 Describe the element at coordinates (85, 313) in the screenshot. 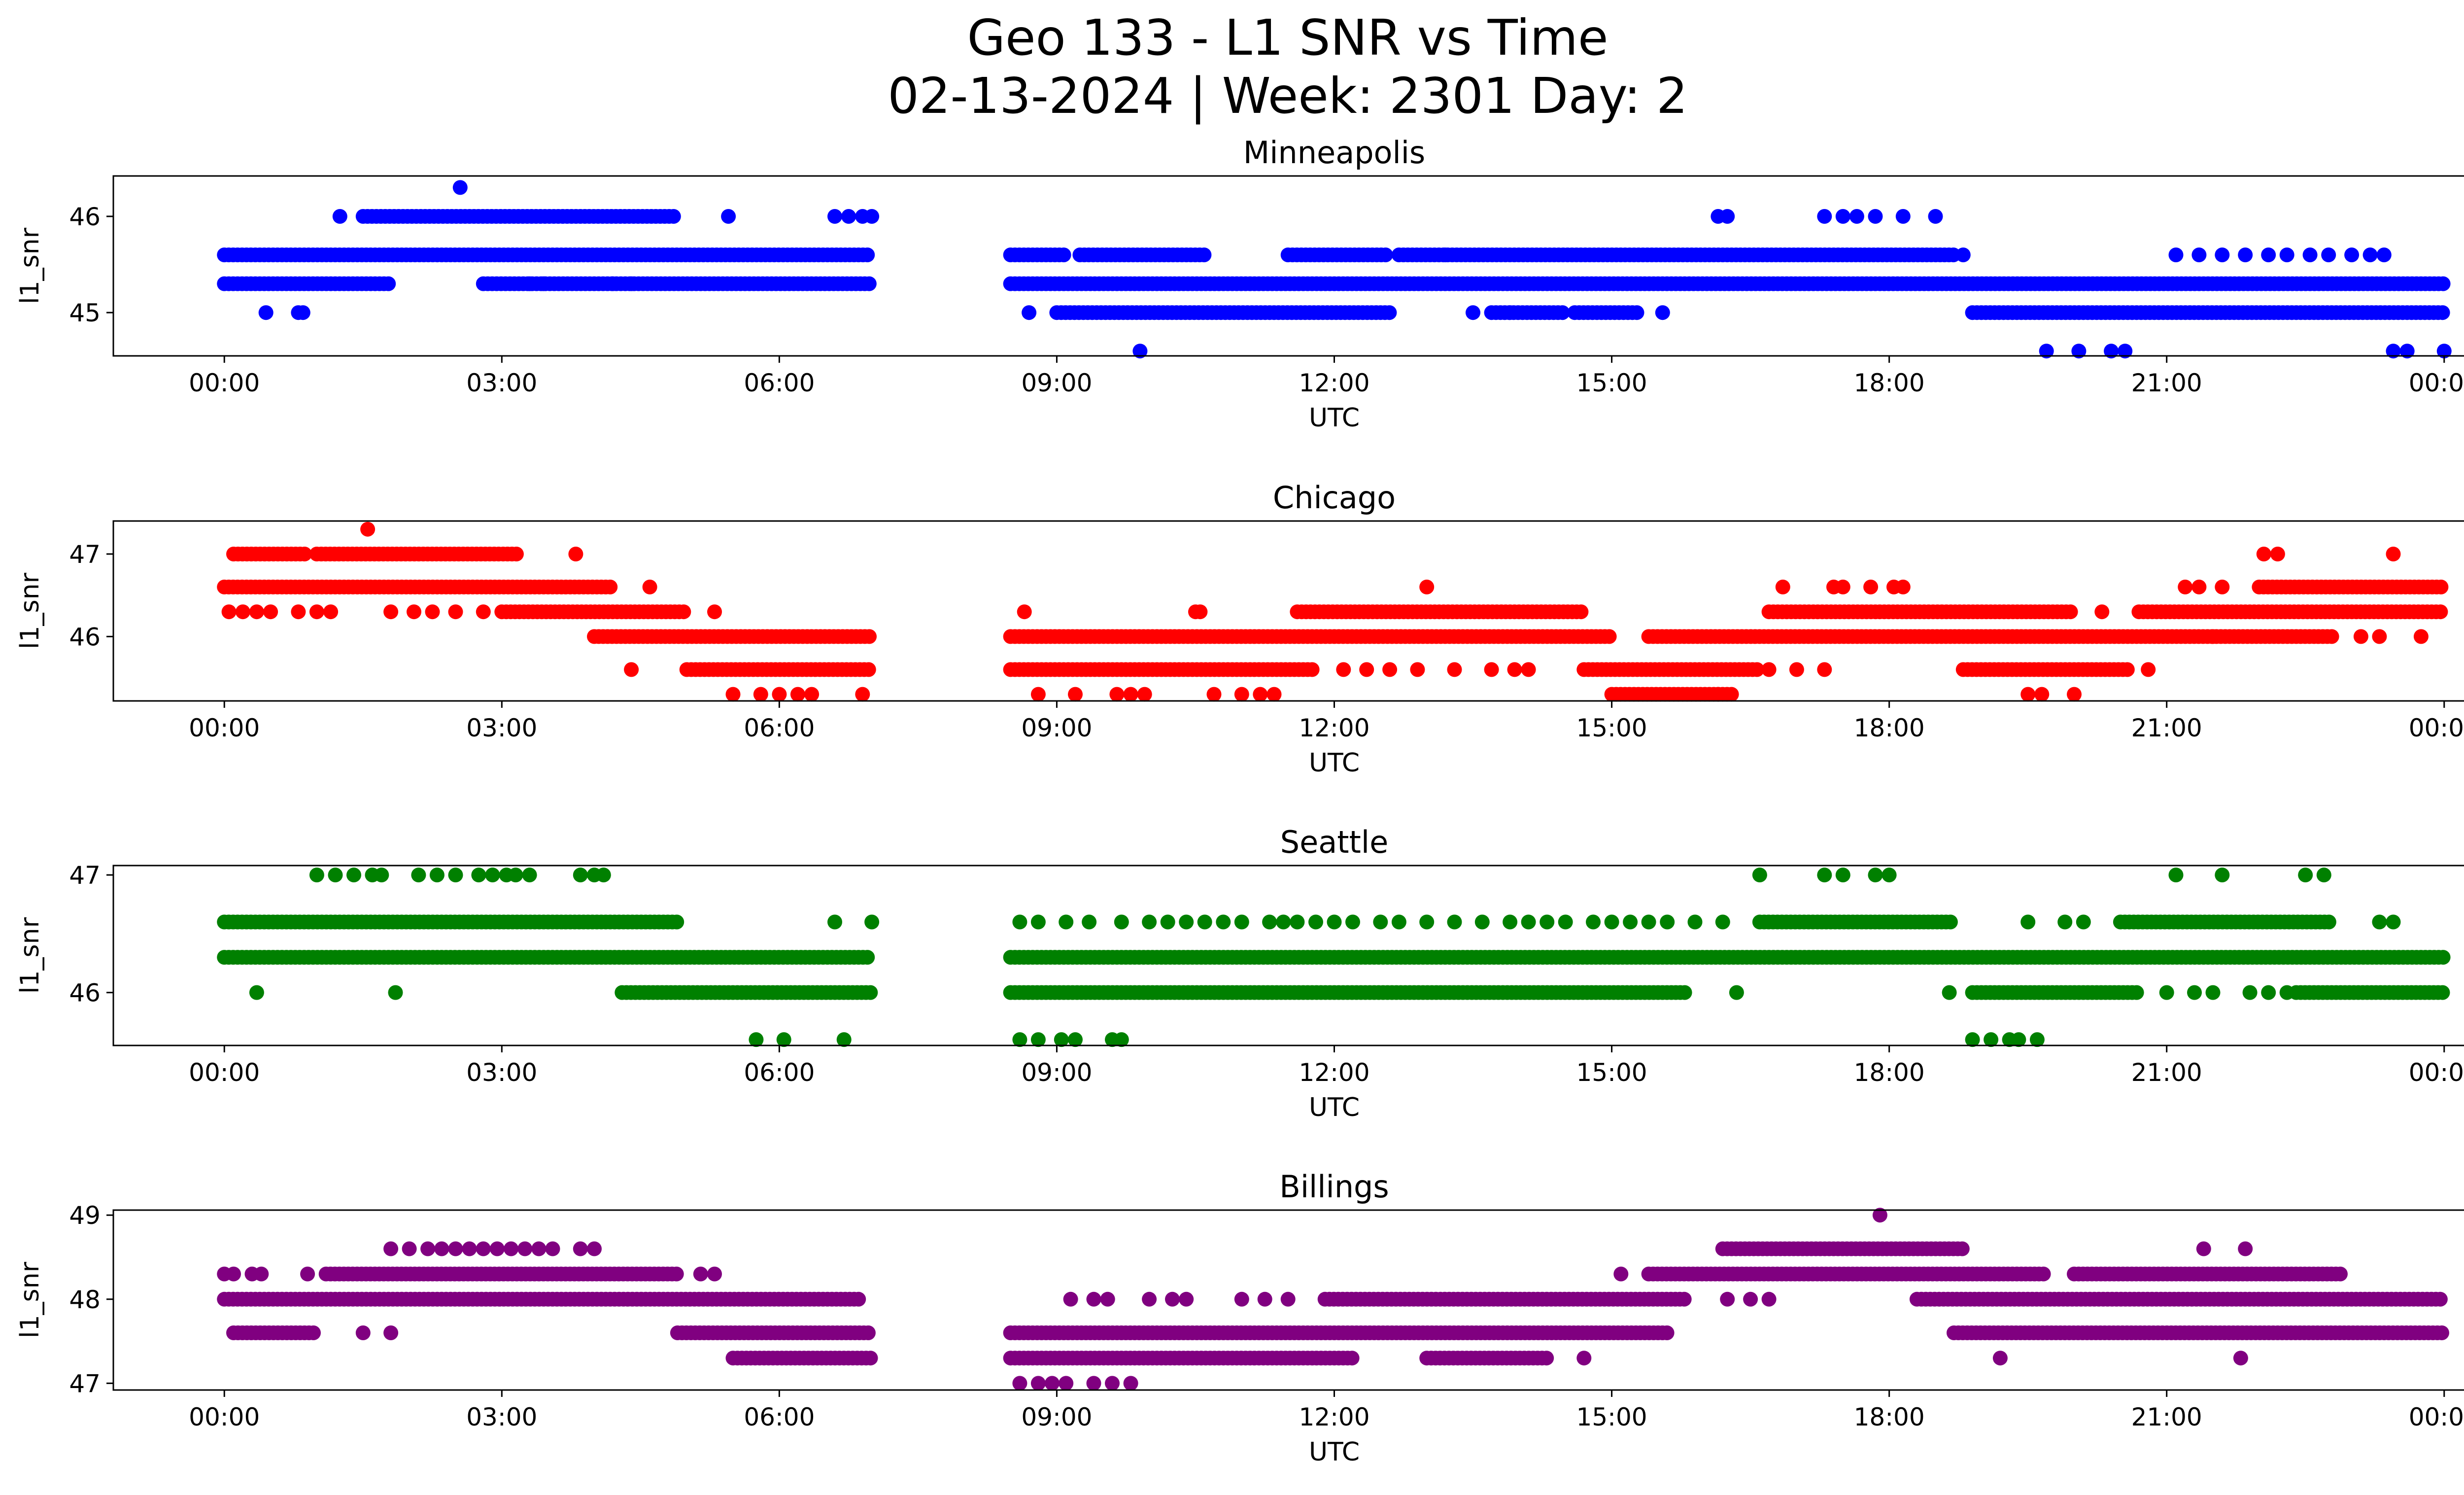

I see `y-tick-label: 45` at that location.